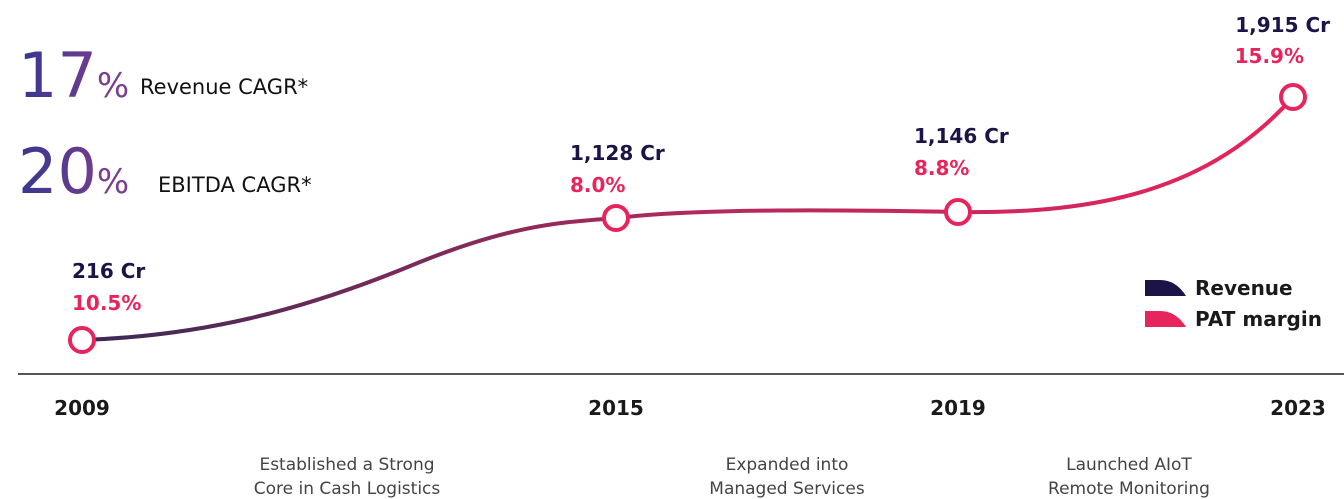  I want to click on margin-label: 10.5%, so click(106, 303).